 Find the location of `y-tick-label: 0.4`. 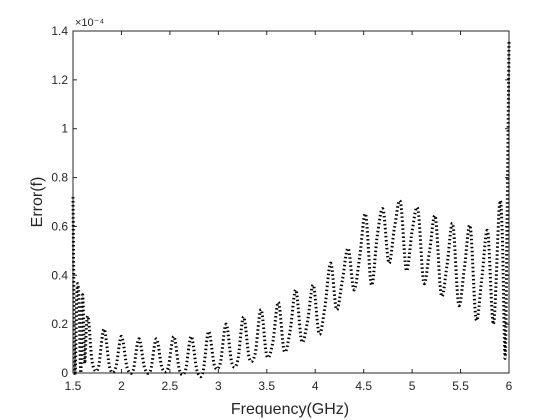

y-tick-label: 0.4 is located at coordinates (59, 275).